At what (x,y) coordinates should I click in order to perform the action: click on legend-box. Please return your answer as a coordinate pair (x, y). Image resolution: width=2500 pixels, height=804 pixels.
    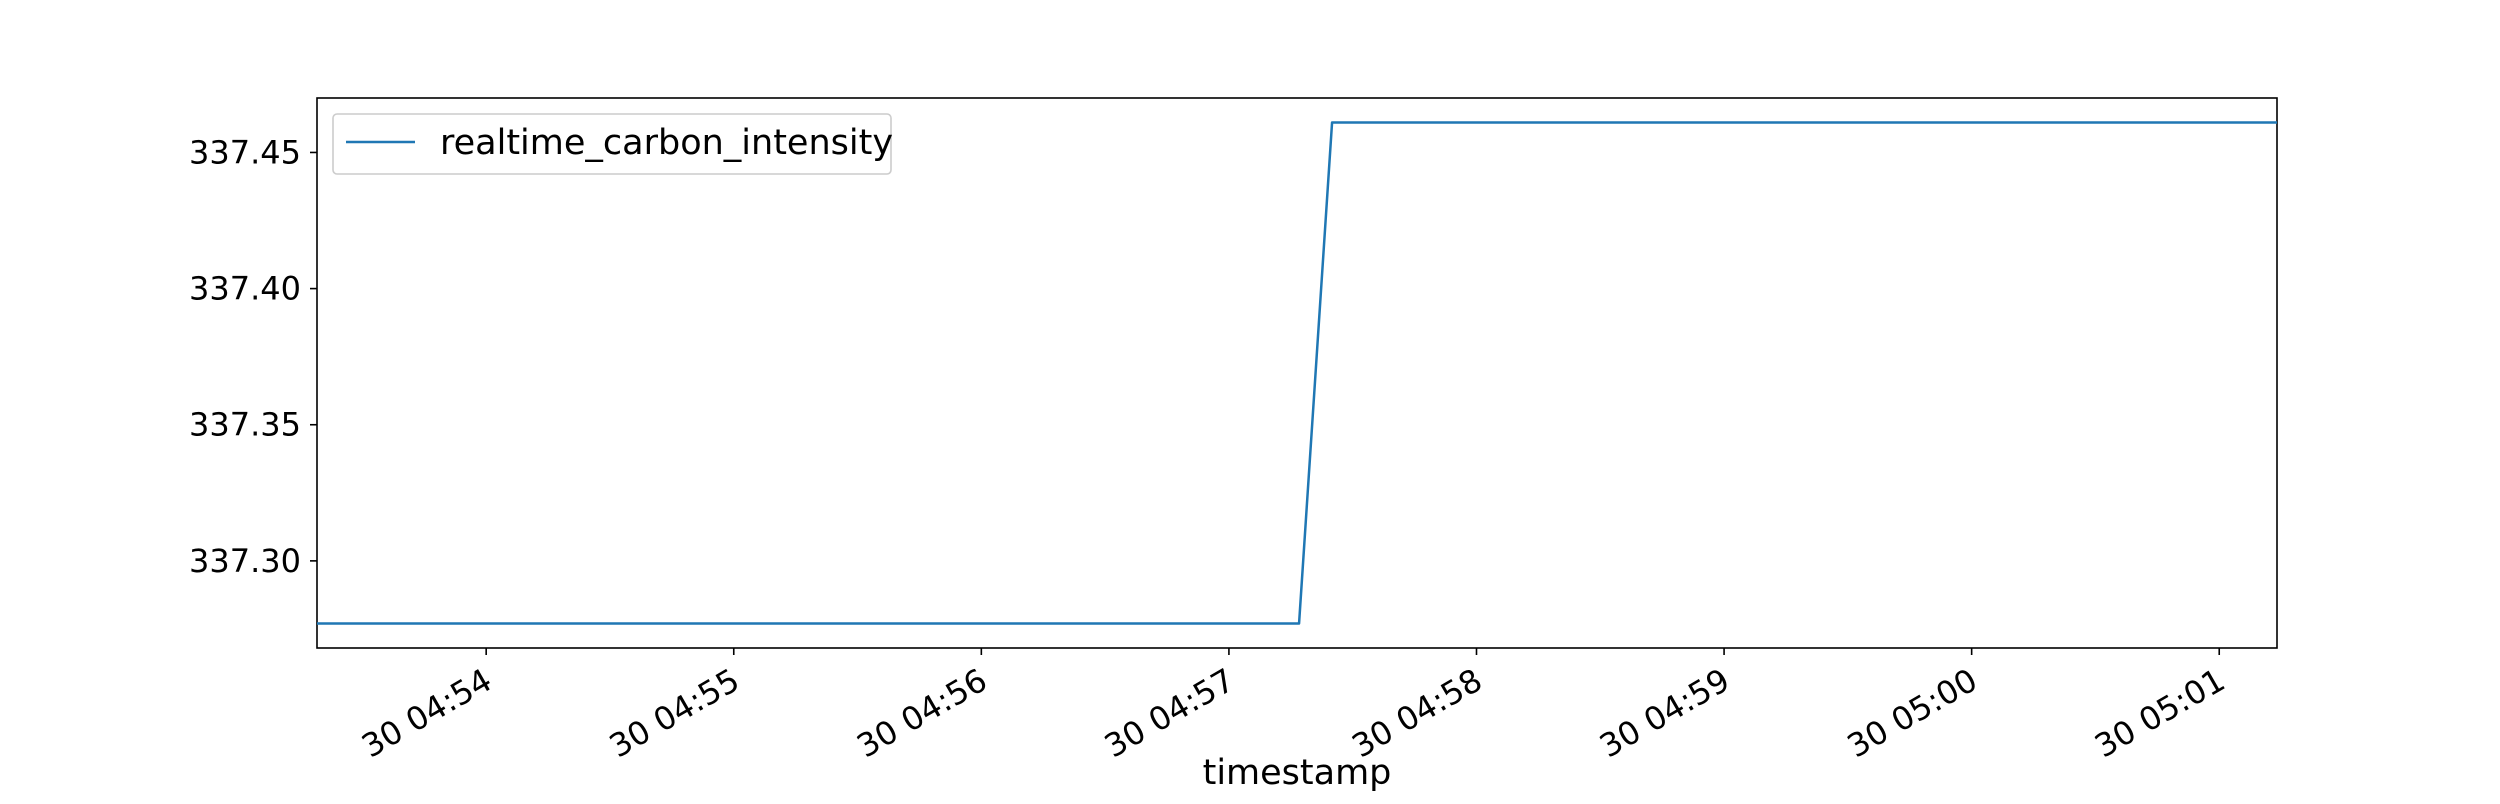
    Looking at the image, I should click on (612, 144).